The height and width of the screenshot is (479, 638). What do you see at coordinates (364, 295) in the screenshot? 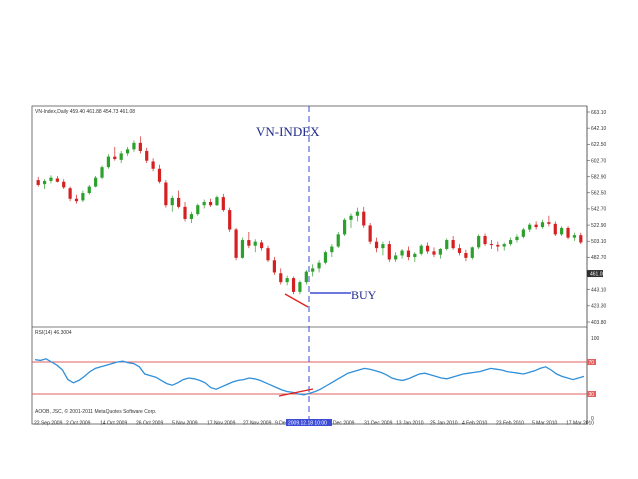
I see `buy-annotation: BUY` at bounding box center [364, 295].